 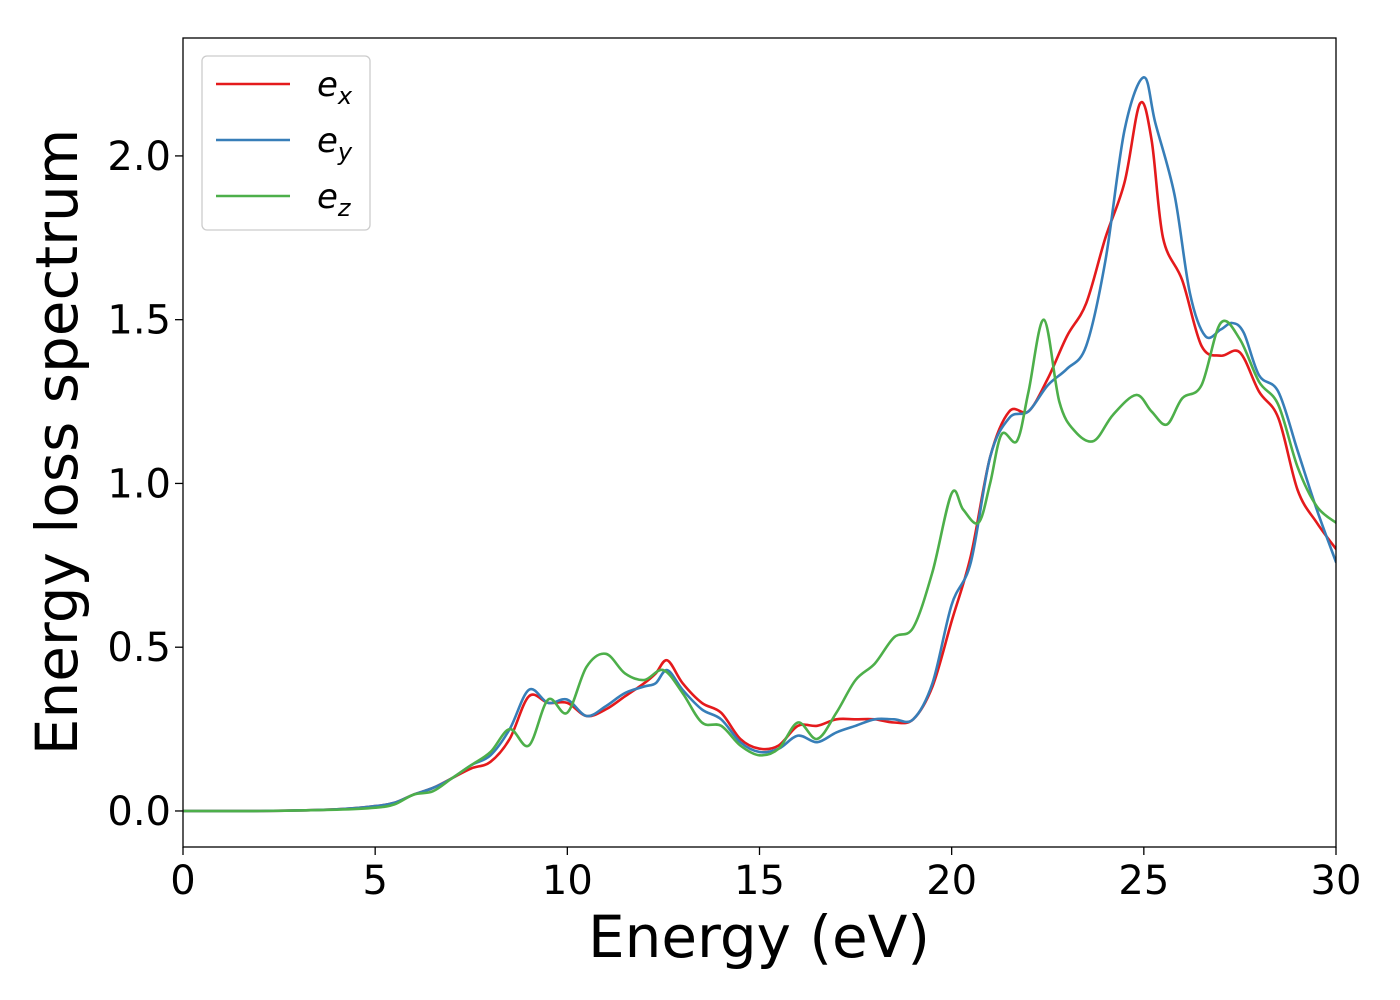 I want to click on legend-label-ez: ez, so click(x=334, y=199).